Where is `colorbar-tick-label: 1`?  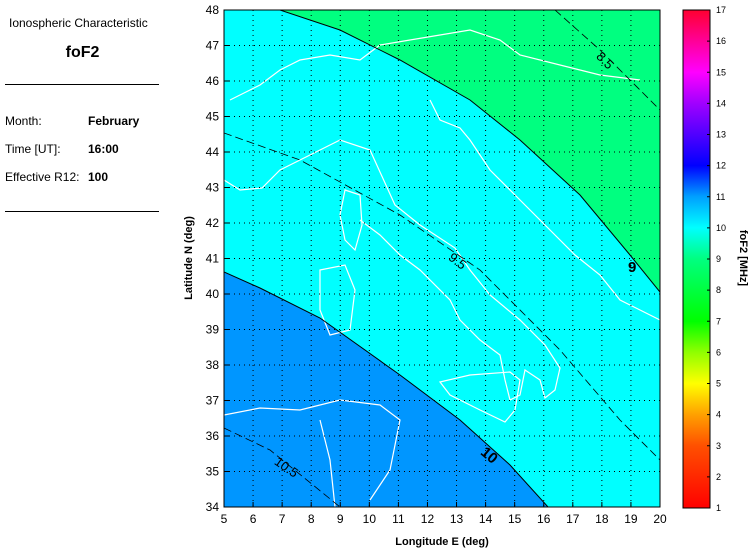
colorbar-tick-label: 1 is located at coordinates (718, 508).